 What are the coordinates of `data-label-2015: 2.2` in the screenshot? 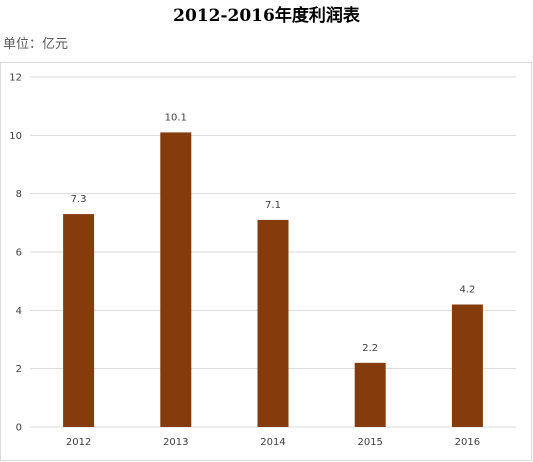 It's located at (370, 348).